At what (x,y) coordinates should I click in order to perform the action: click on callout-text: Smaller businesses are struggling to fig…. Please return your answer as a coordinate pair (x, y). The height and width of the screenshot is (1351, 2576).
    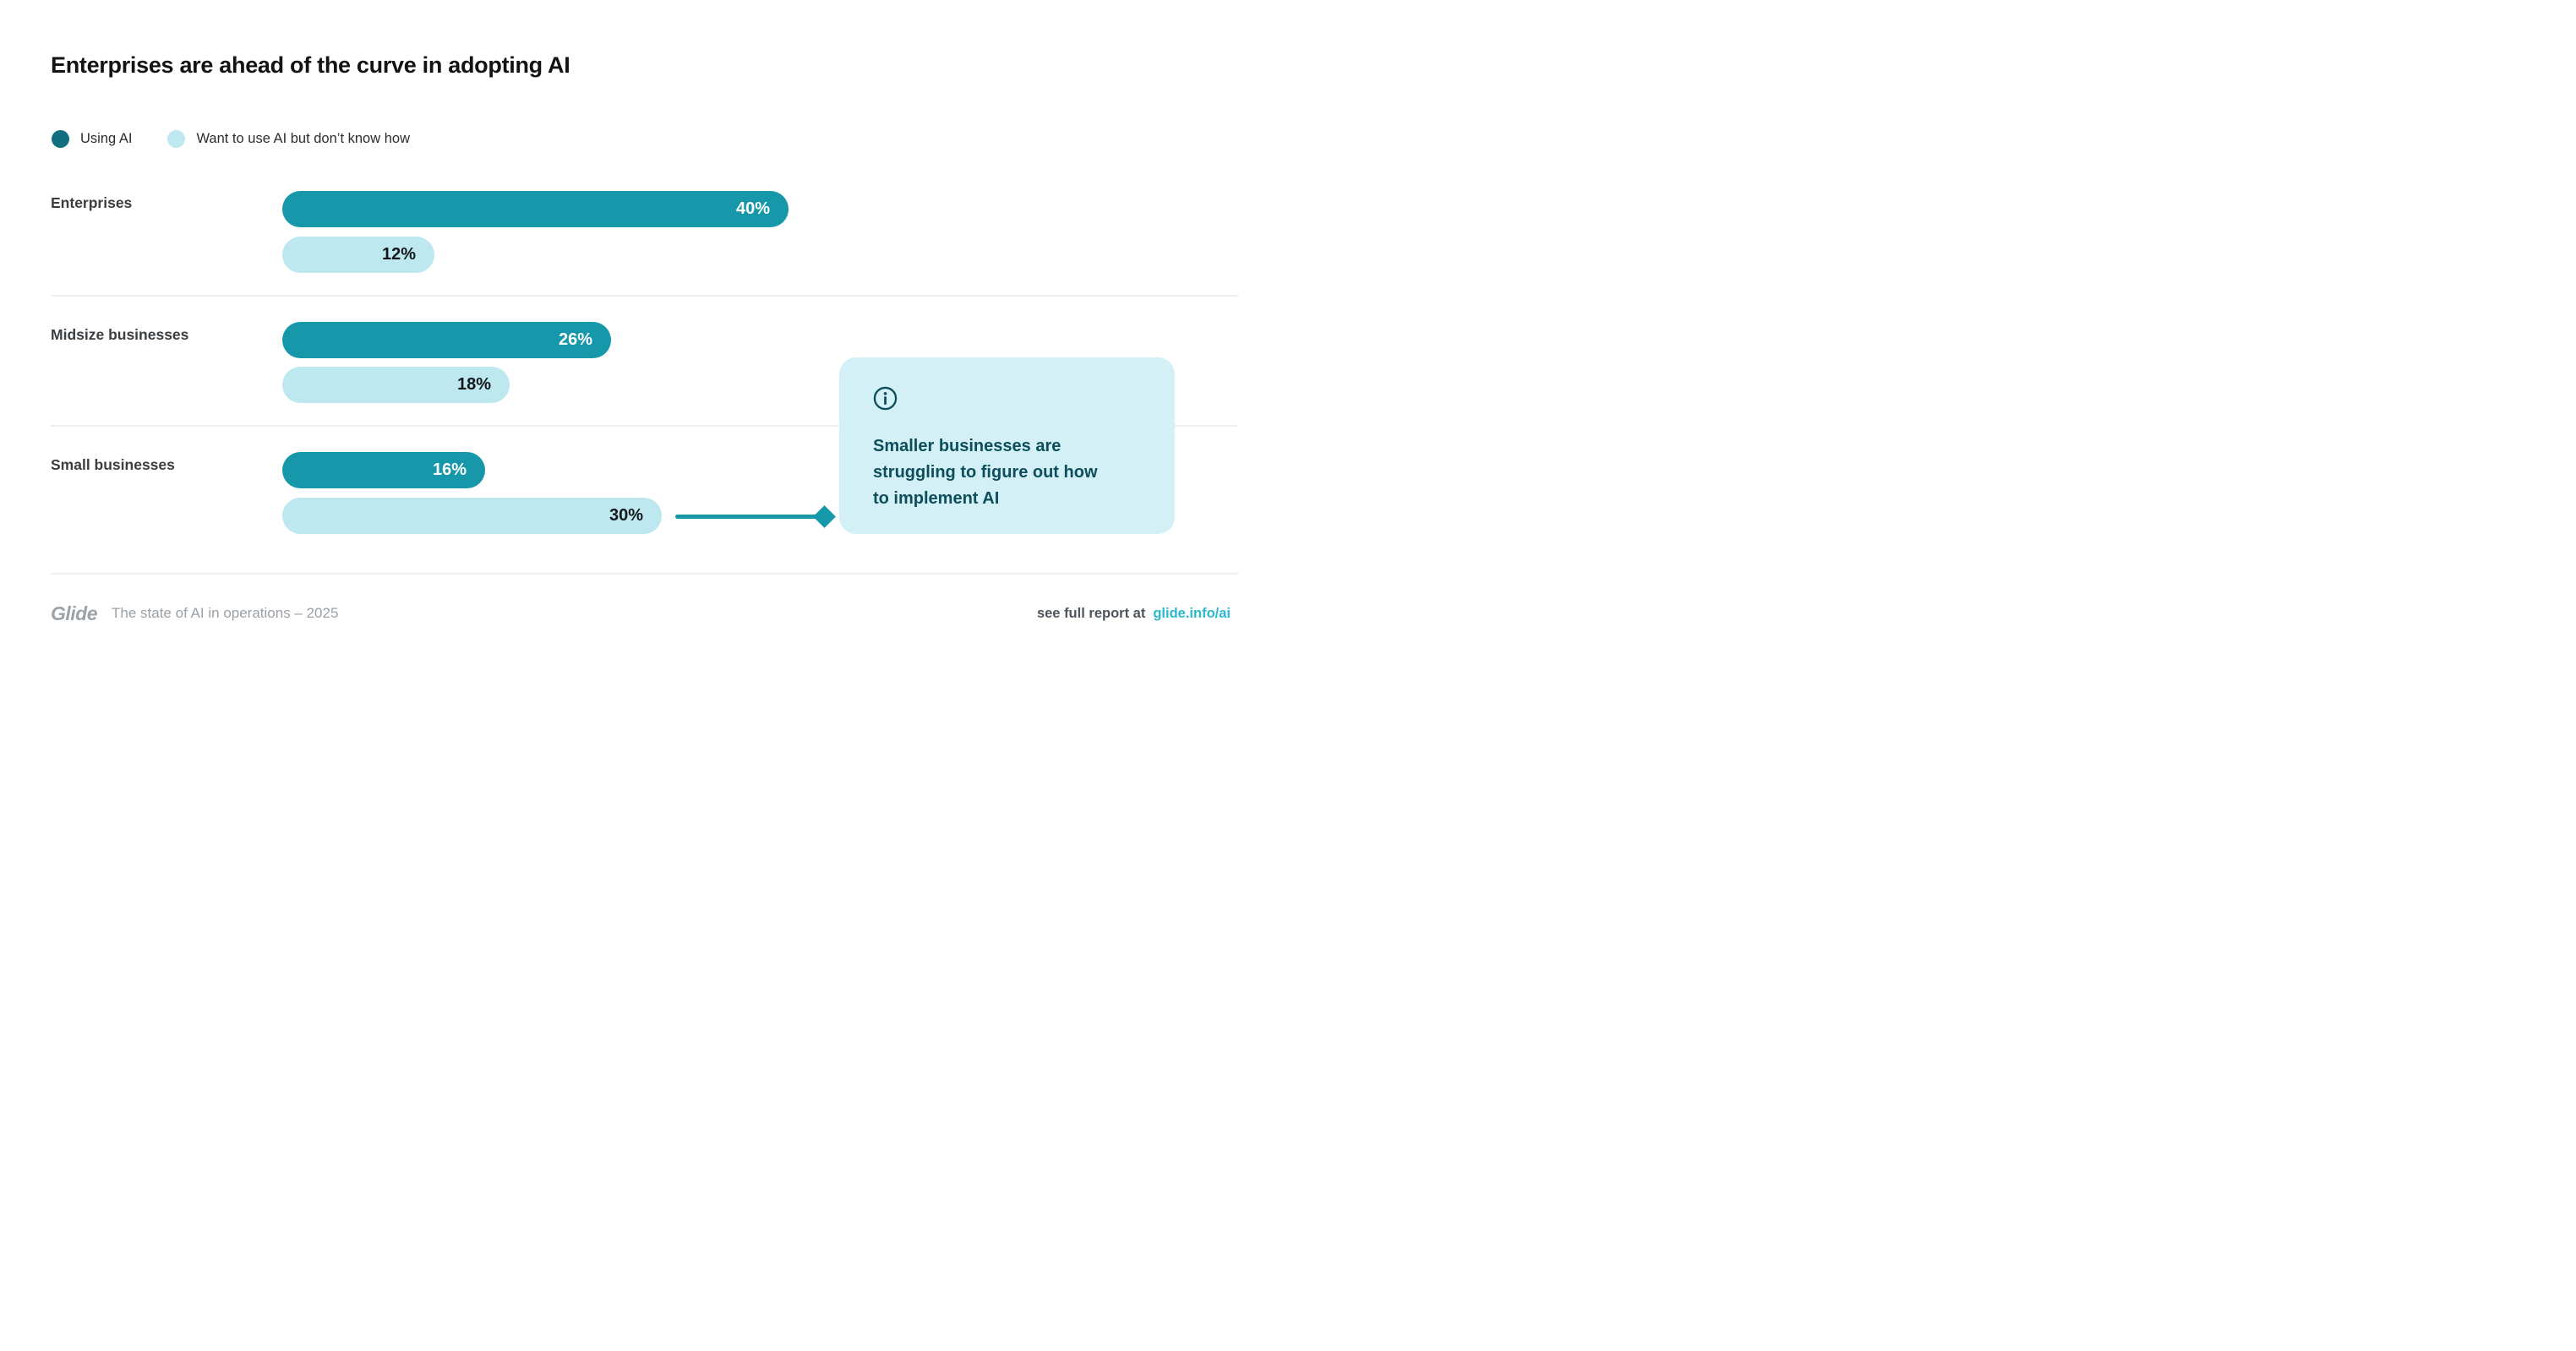
    Looking at the image, I should click on (1007, 472).